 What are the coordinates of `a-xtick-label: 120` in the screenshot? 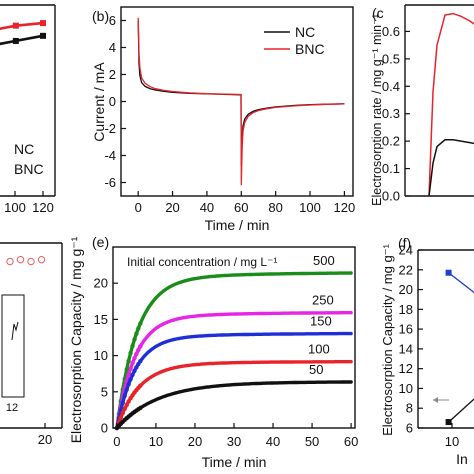 It's located at (43, 207).